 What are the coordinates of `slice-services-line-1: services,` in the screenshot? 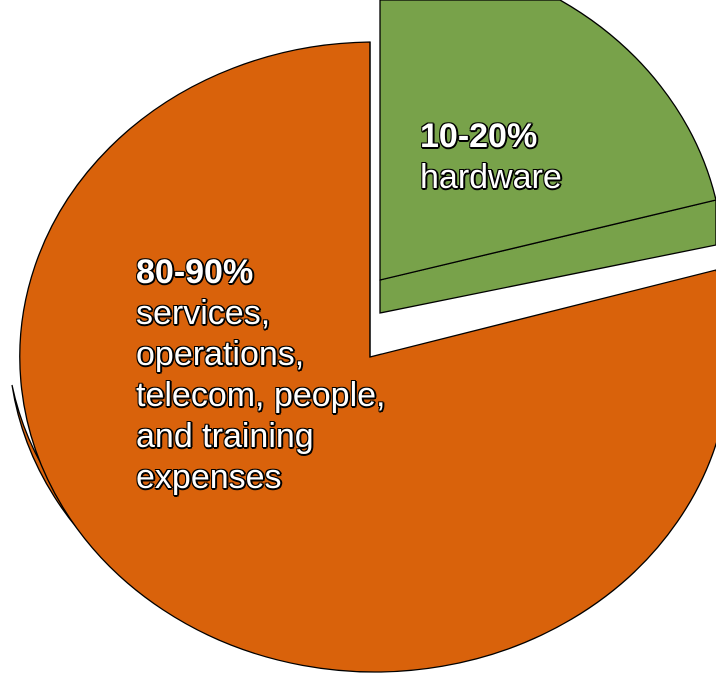 It's located at (203, 313).